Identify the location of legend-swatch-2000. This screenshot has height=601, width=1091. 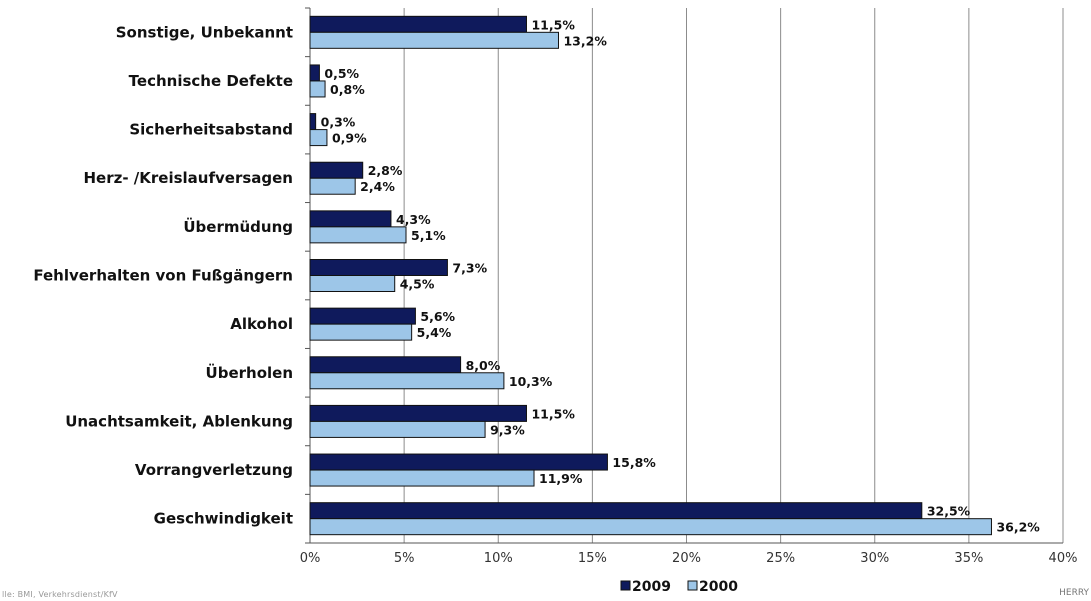
(692, 585).